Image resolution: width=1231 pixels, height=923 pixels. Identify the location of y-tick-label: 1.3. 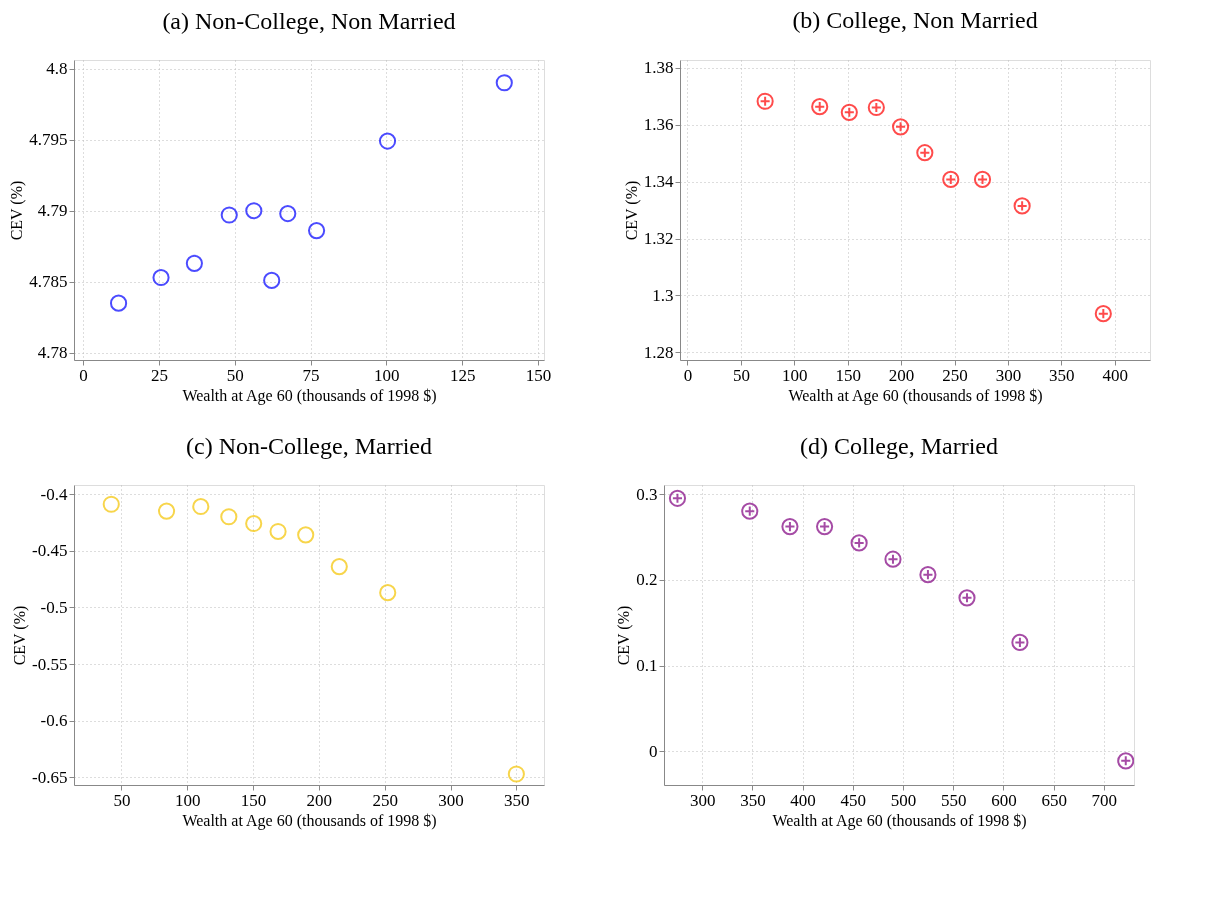
(663, 295).